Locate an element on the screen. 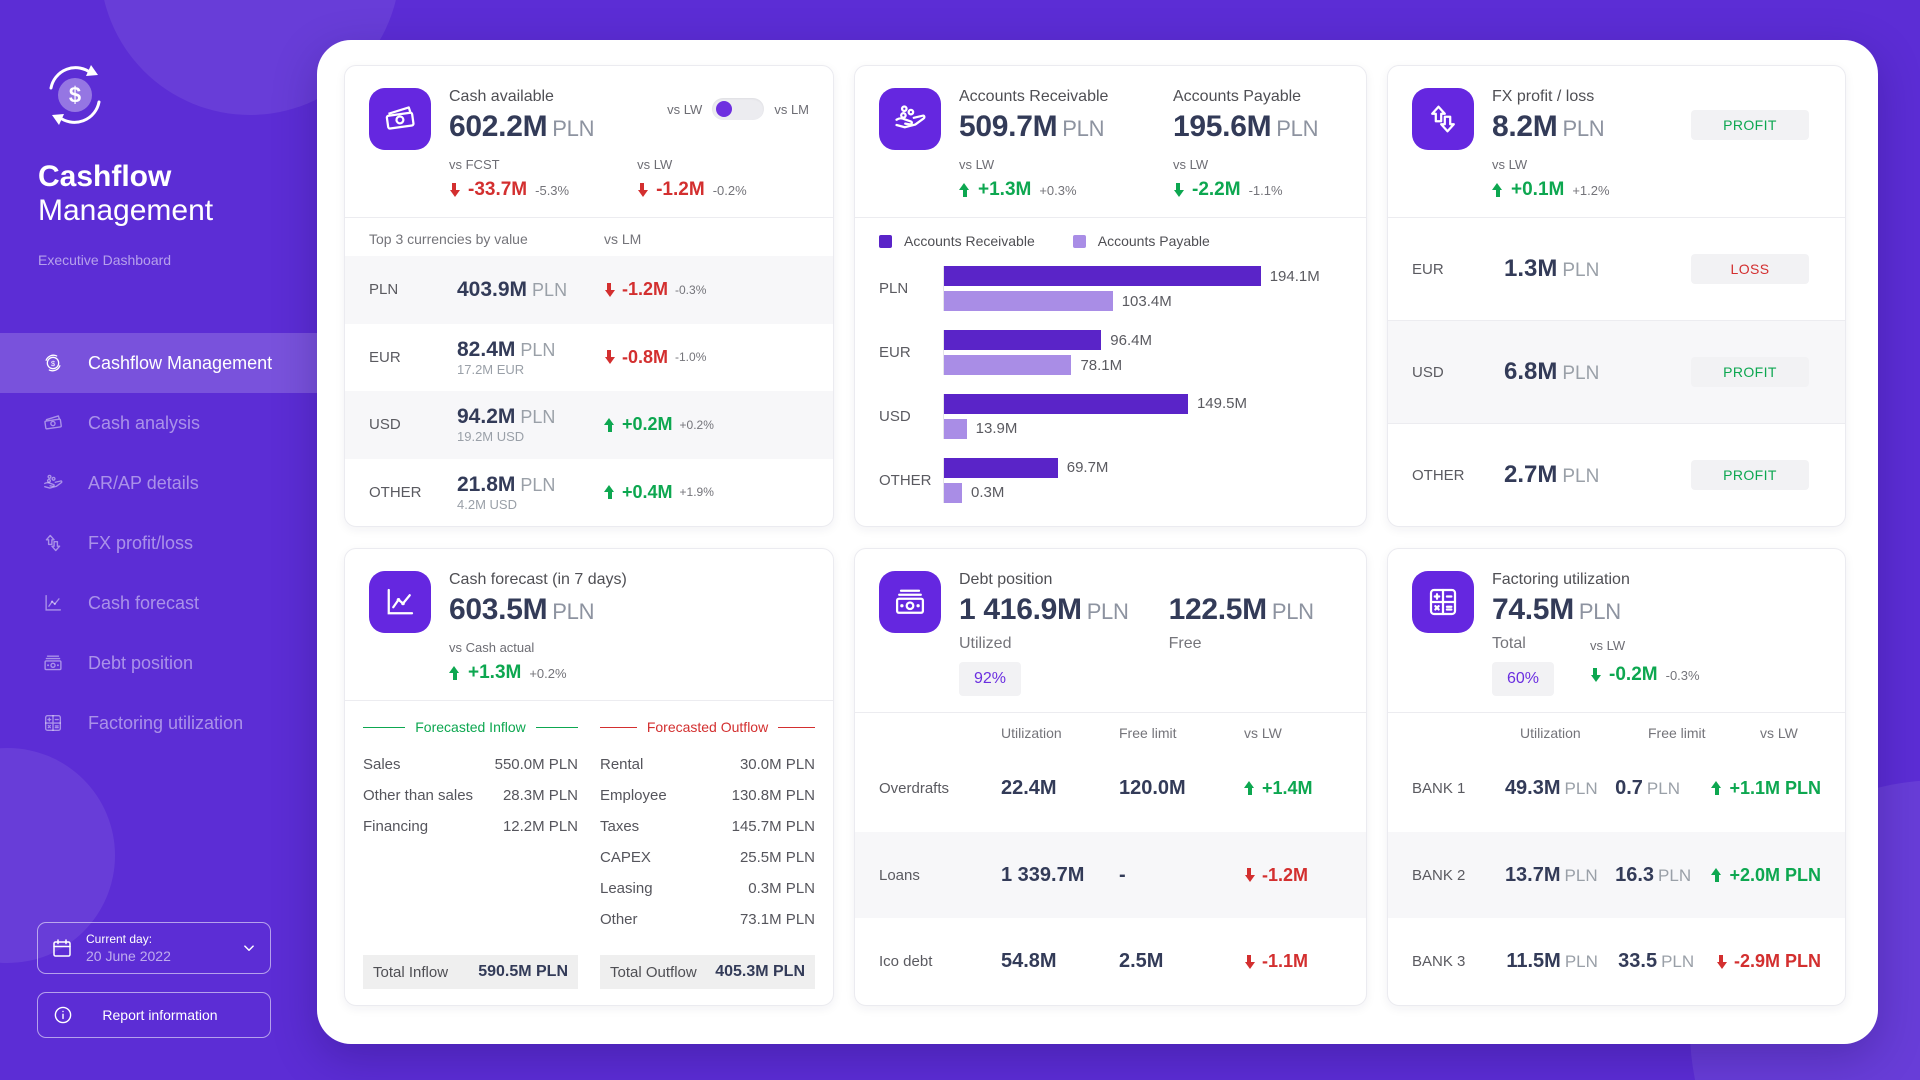  line-chart-icon-tile is located at coordinates (400, 602).